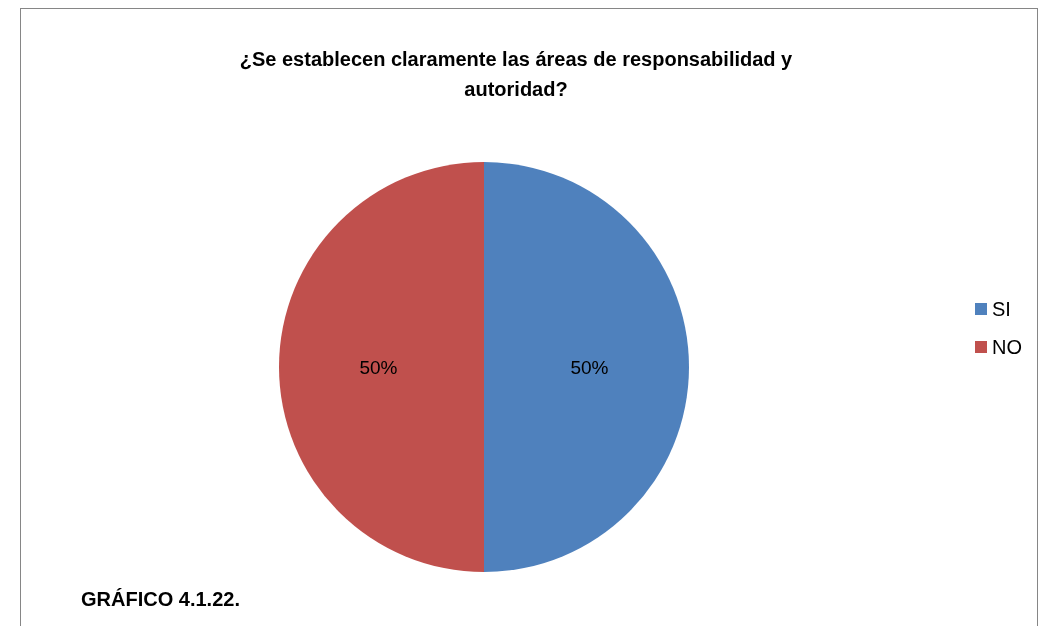  What do you see at coordinates (1001, 309) in the screenshot?
I see `legend-label: SI` at bounding box center [1001, 309].